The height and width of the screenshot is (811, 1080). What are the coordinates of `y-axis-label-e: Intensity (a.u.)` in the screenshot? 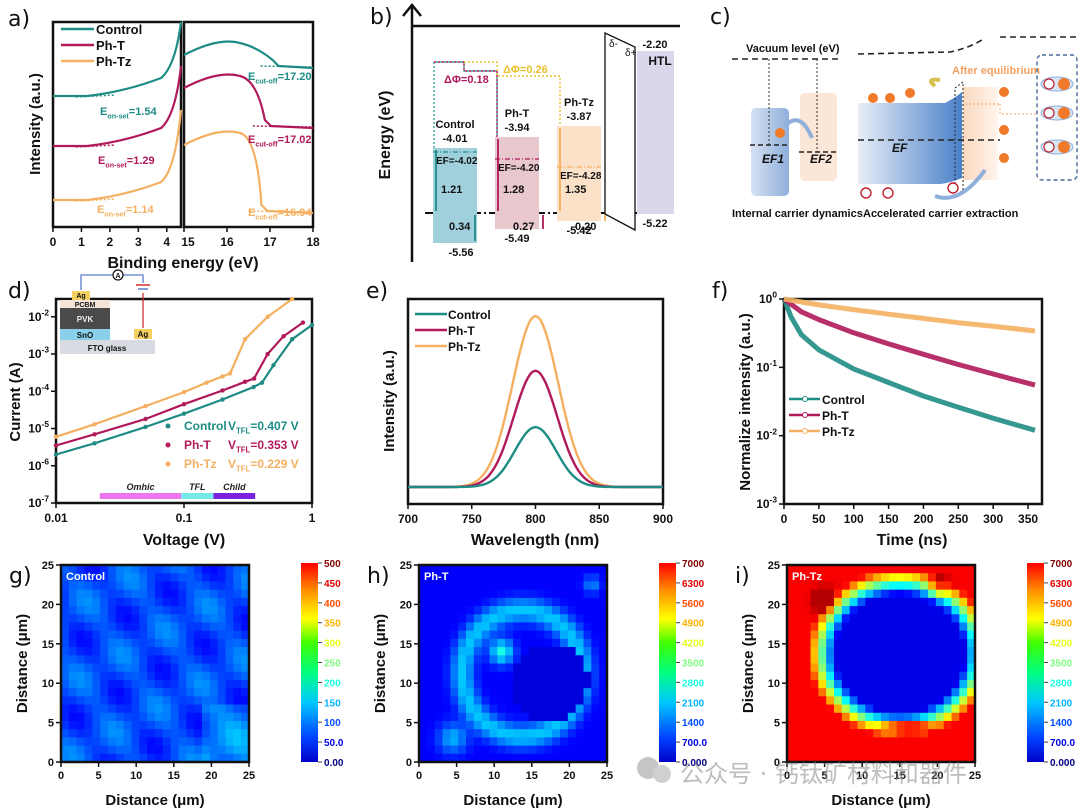 It's located at (389, 401).